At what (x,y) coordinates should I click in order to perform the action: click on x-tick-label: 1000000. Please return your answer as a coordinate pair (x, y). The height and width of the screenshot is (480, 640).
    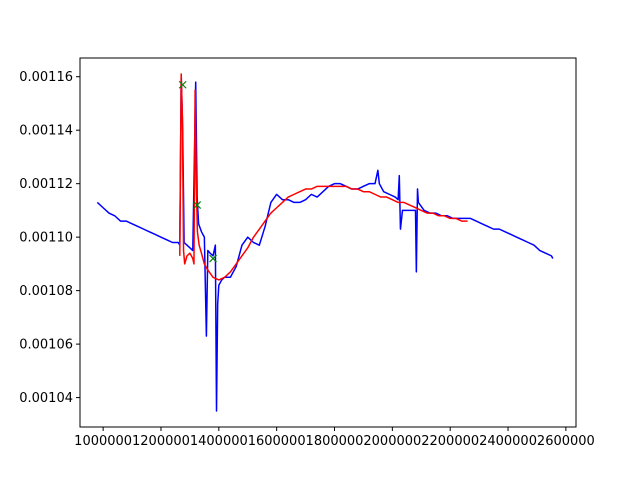
    Looking at the image, I should click on (103, 441).